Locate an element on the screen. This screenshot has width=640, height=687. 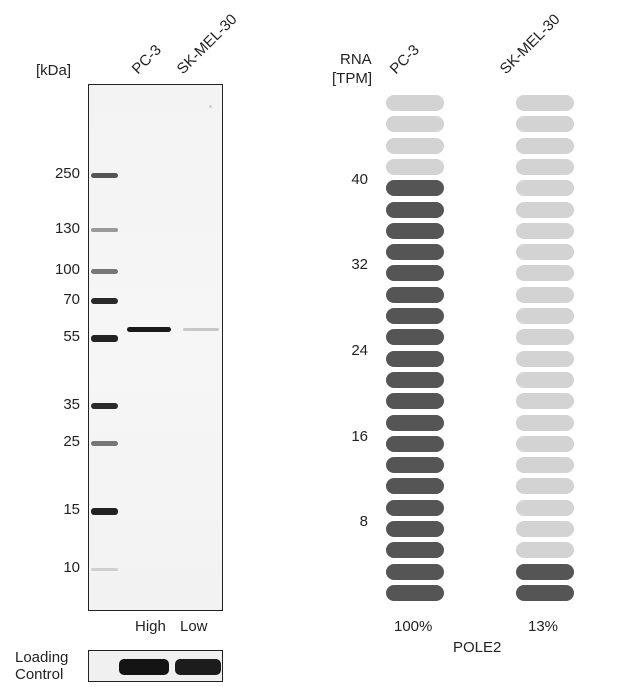
pc3-percent: 100% is located at coordinates (413, 626).